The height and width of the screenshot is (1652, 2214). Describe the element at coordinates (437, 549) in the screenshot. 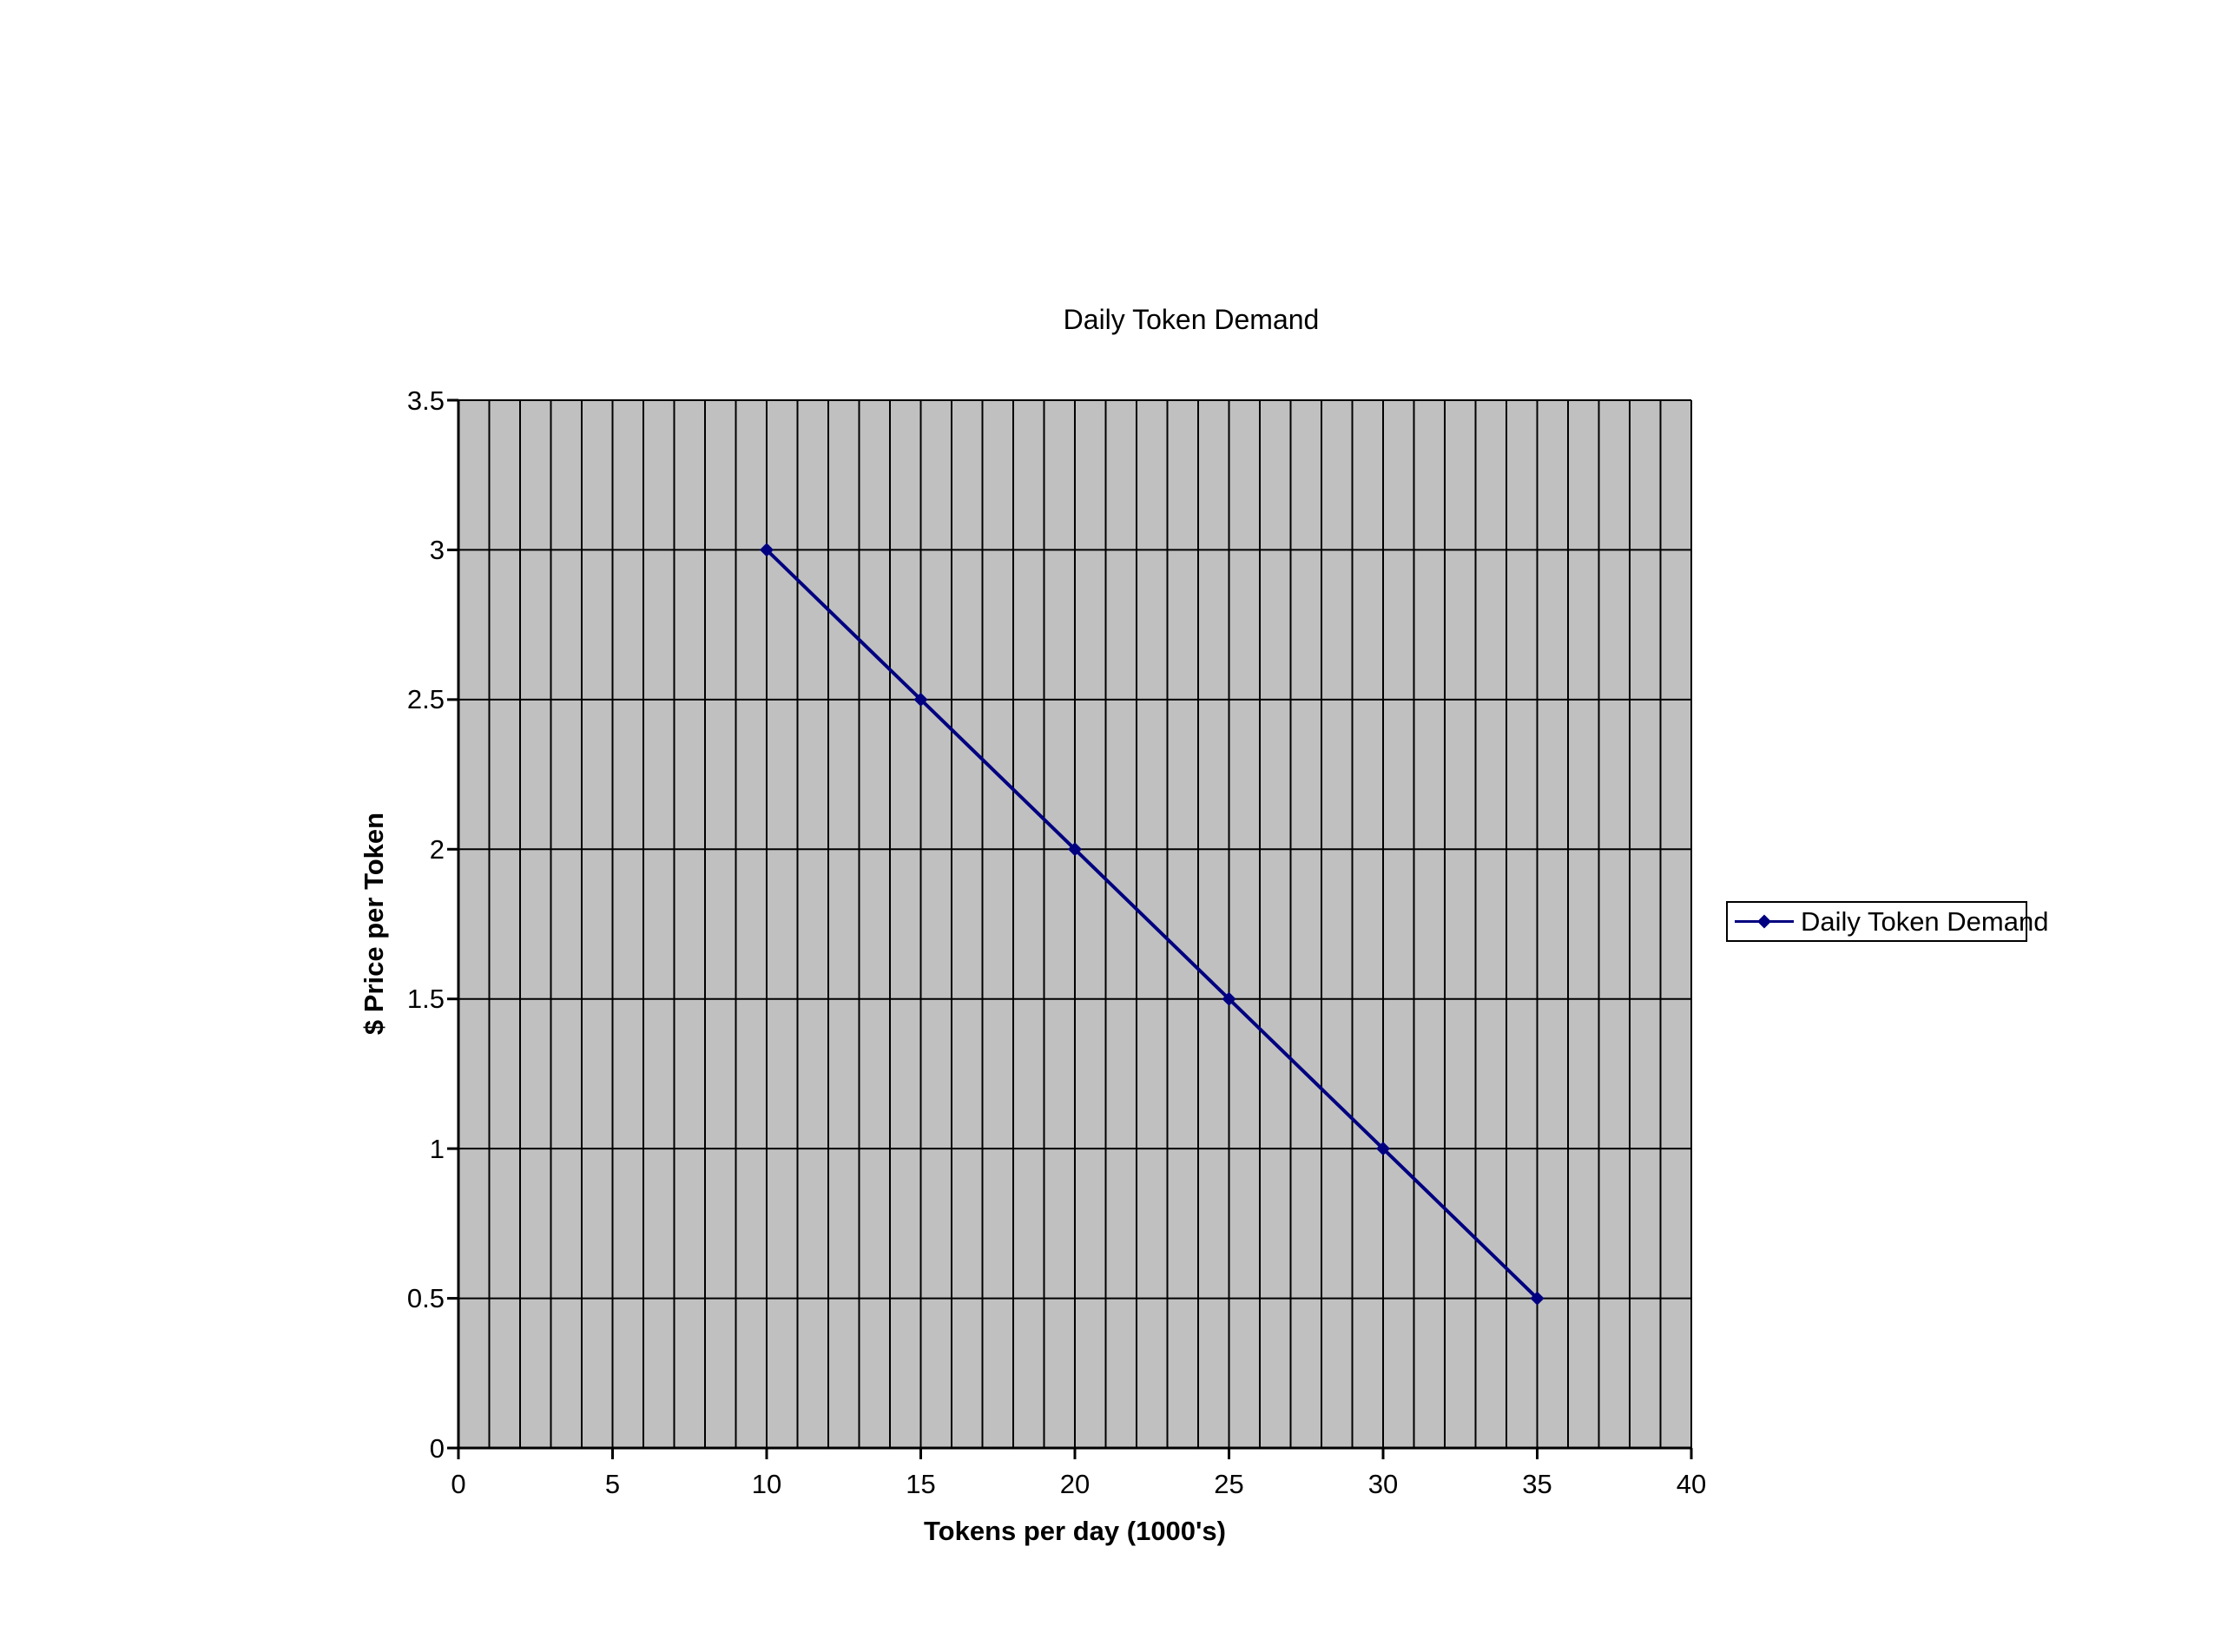

I see `y-tick-label: 3` at that location.